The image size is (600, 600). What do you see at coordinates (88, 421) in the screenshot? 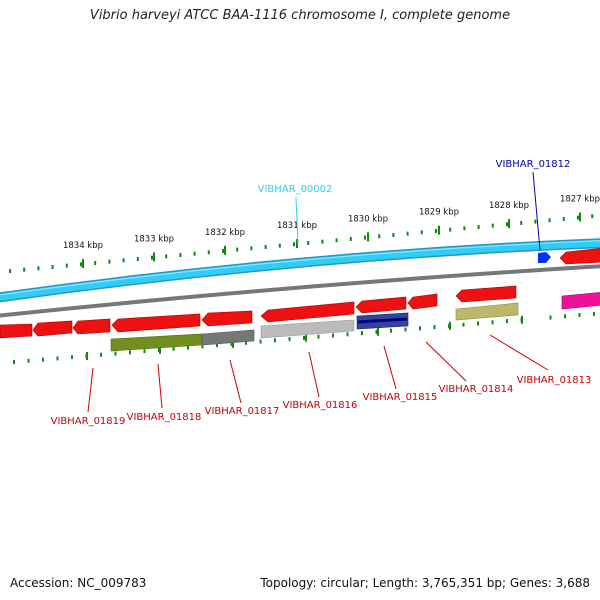
I see `gene-callout-label: VIBHAR_01819` at bounding box center [88, 421].